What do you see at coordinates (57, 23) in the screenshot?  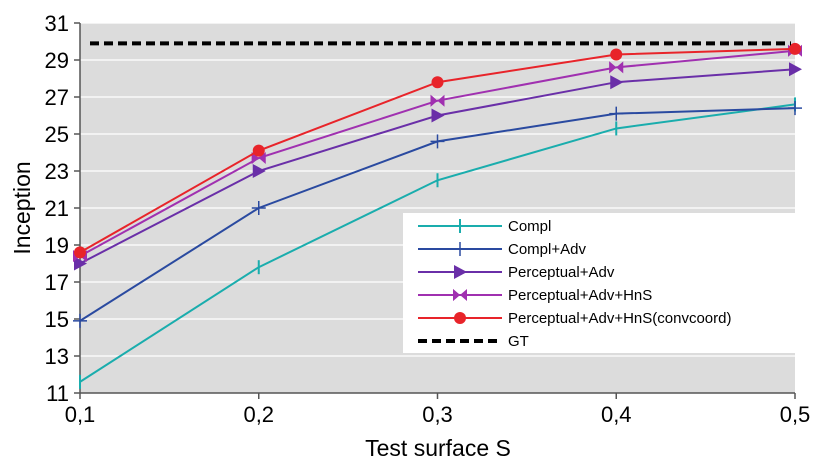 I see `y-tick-label: 31` at bounding box center [57, 23].